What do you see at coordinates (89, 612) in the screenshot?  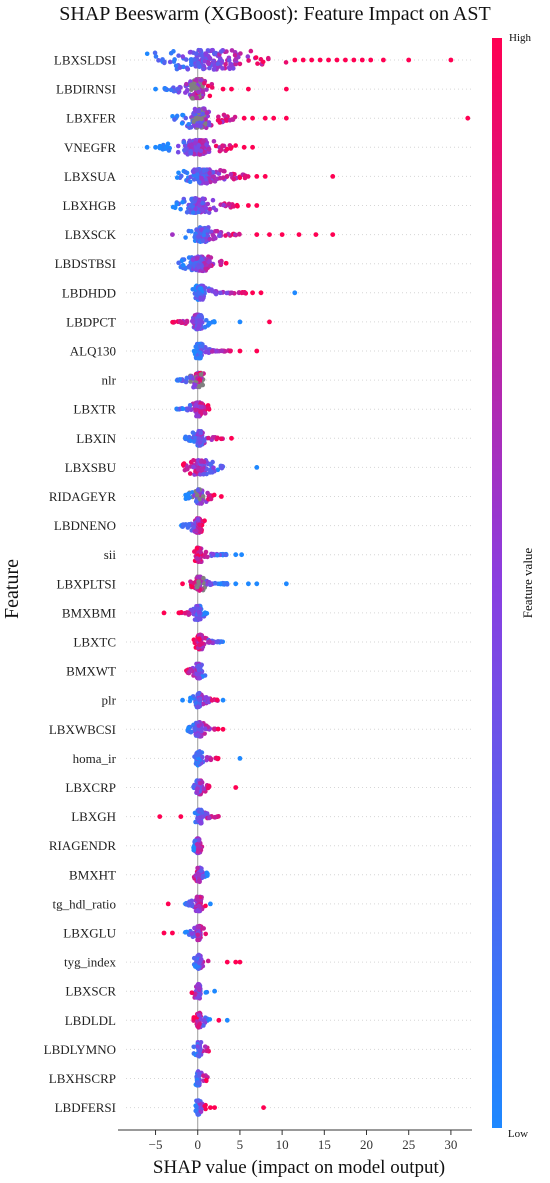 I see `feature-label: BMXBMI` at bounding box center [89, 612].